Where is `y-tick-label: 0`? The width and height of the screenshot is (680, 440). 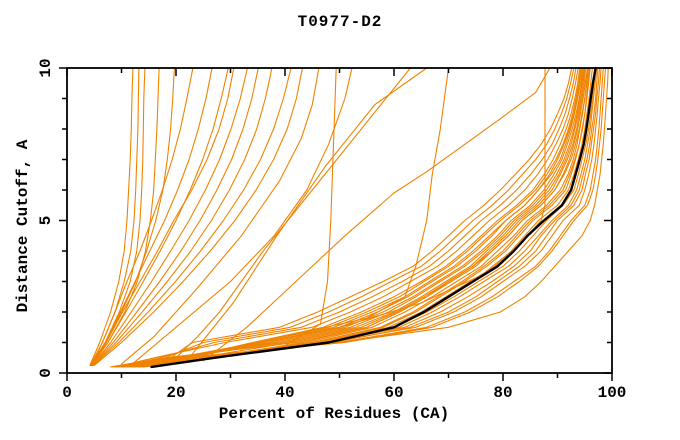 y-tick-label: 0 is located at coordinates (46, 373).